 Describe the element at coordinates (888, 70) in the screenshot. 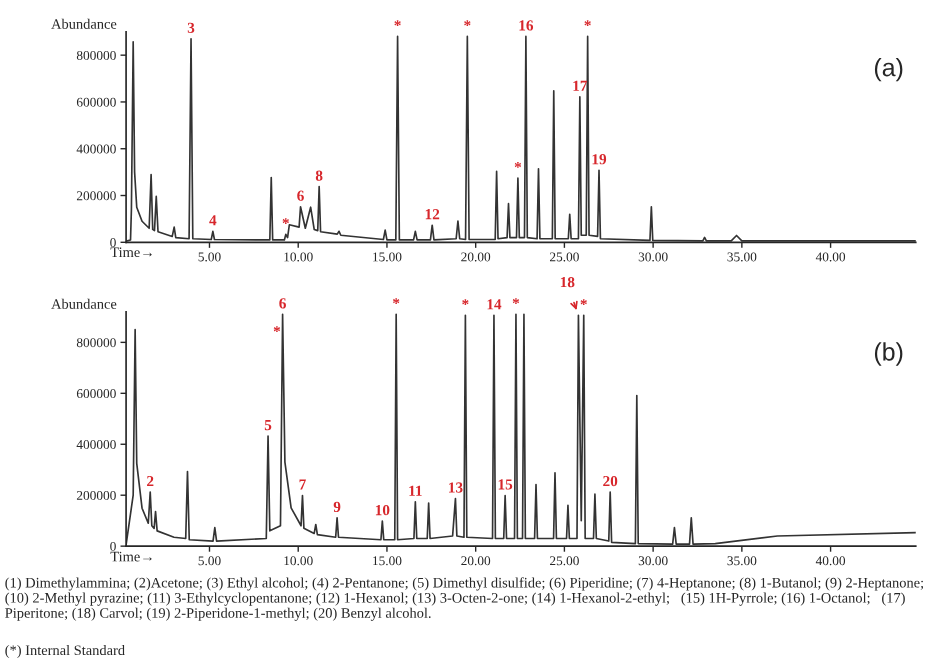

I see `annotation: (a)` at that location.